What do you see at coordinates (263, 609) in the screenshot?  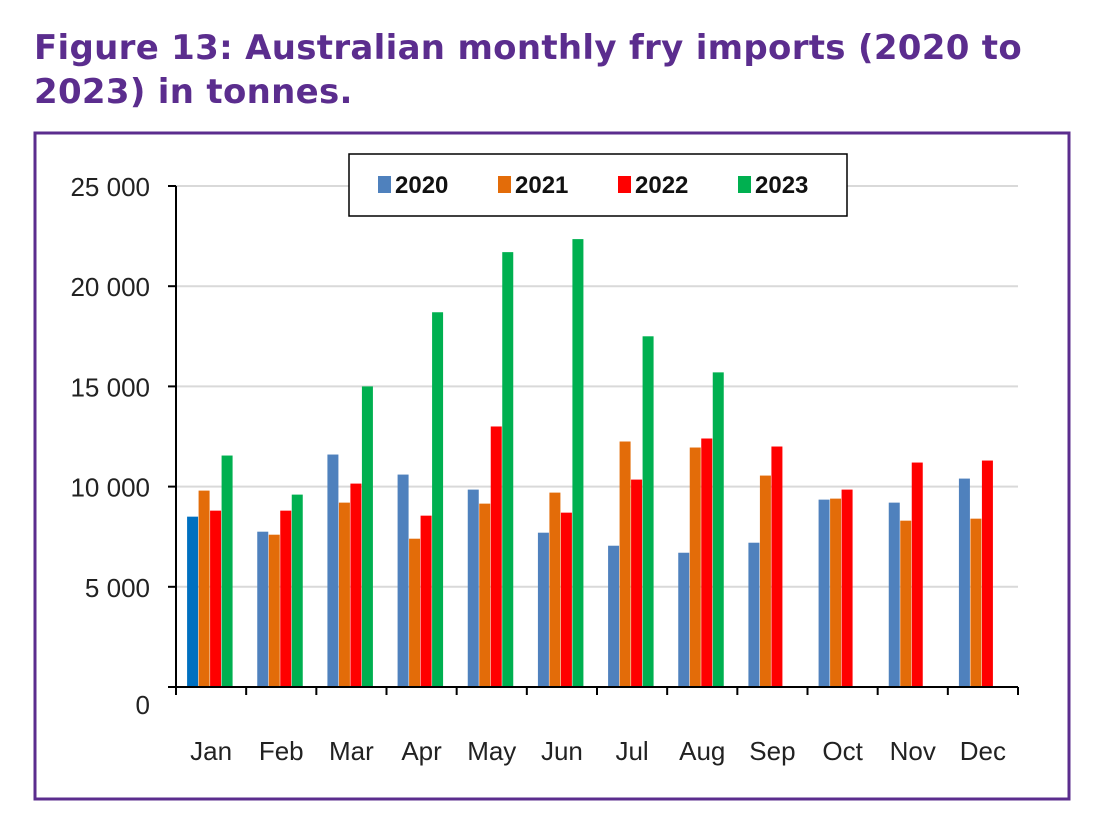 I see `bar-2020-Feb` at bounding box center [263, 609].